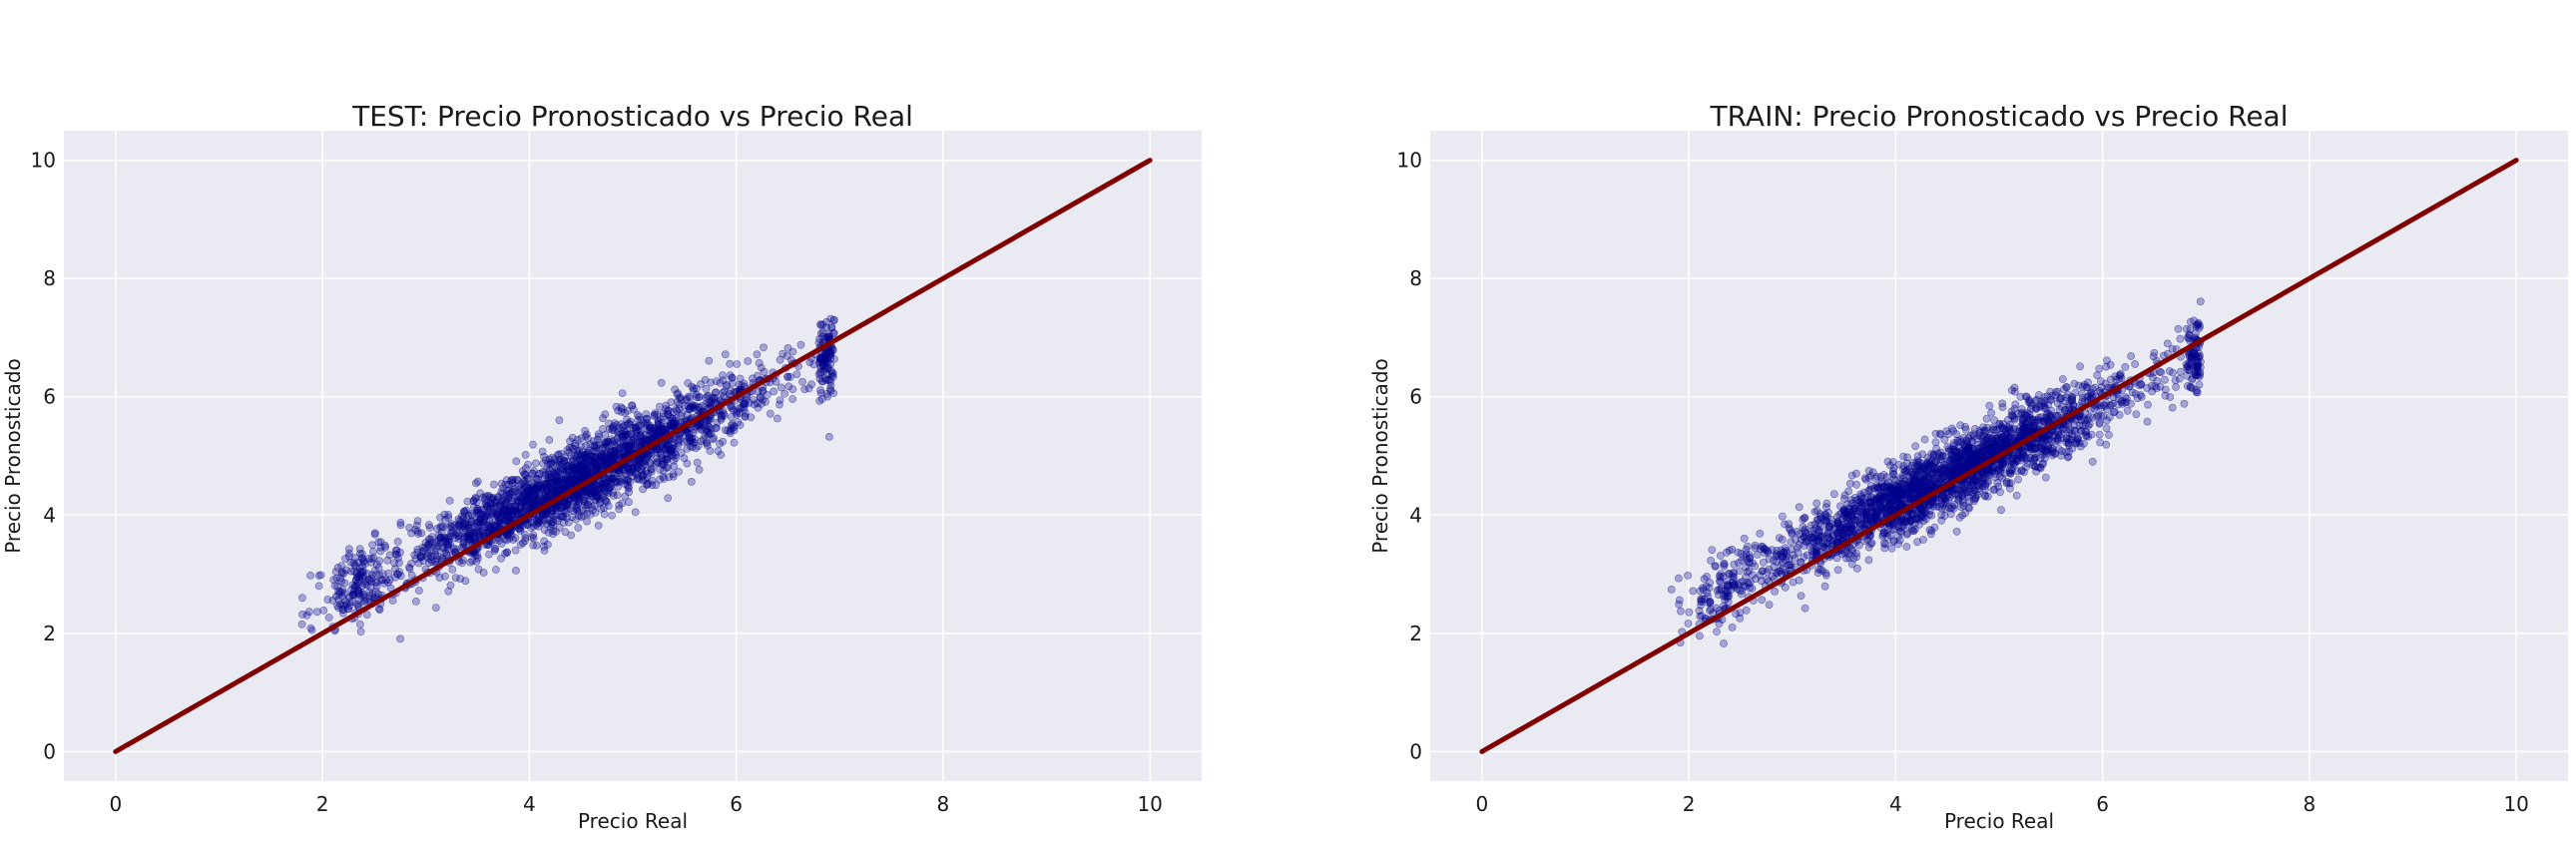 Image resolution: width=2576 pixels, height=842 pixels. Describe the element at coordinates (526, 454) in the screenshot. I see `test-point-1941` at that location.